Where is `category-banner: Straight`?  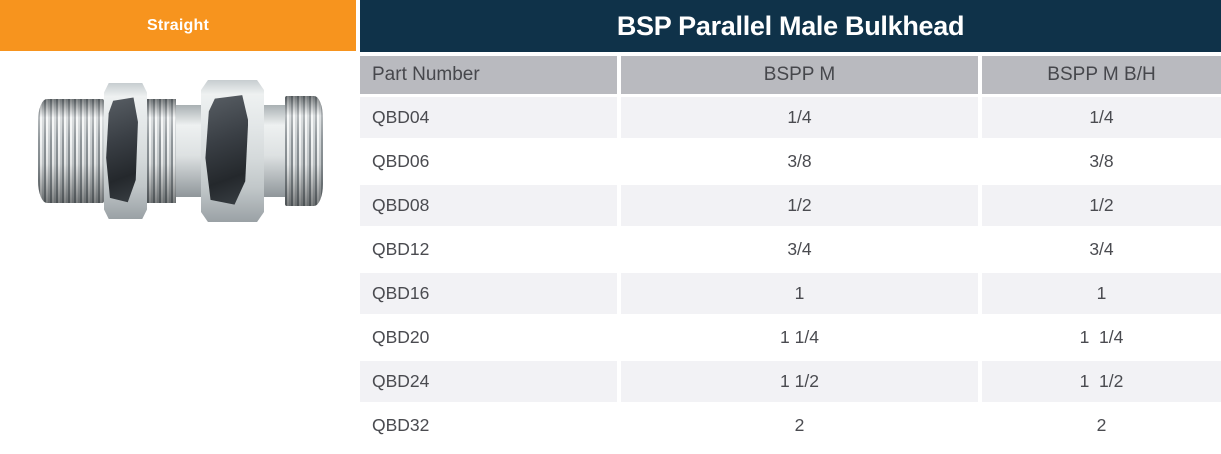 category-banner: Straight is located at coordinates (178, 25).